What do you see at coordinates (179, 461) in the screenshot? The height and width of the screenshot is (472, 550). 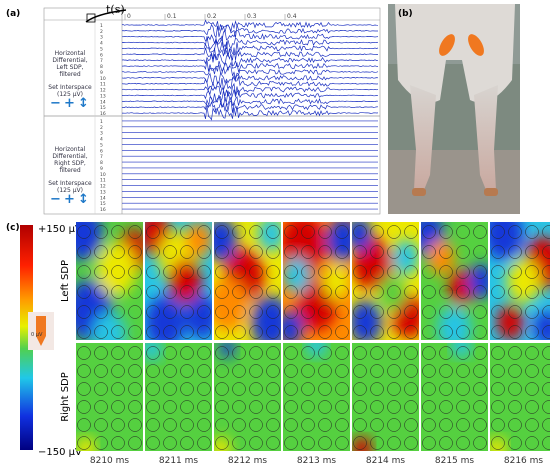 I see `time-label: 8211 ms` at bounding box center [179, 461].